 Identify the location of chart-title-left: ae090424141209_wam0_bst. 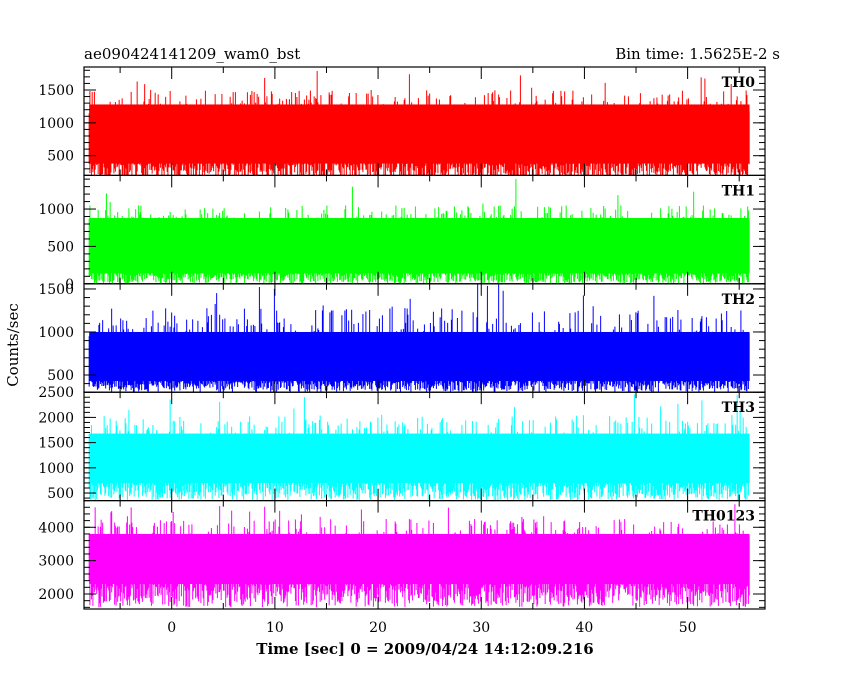
(192, 54).